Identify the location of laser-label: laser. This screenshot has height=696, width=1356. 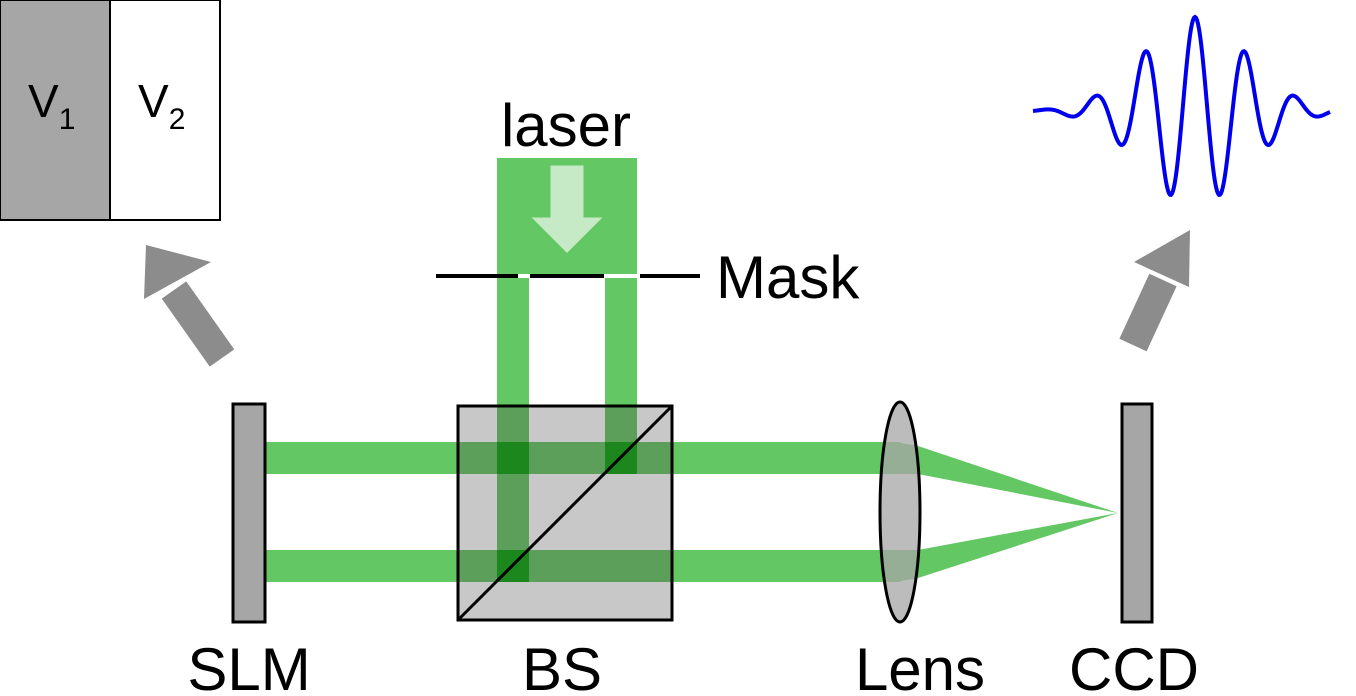
(566, 125).